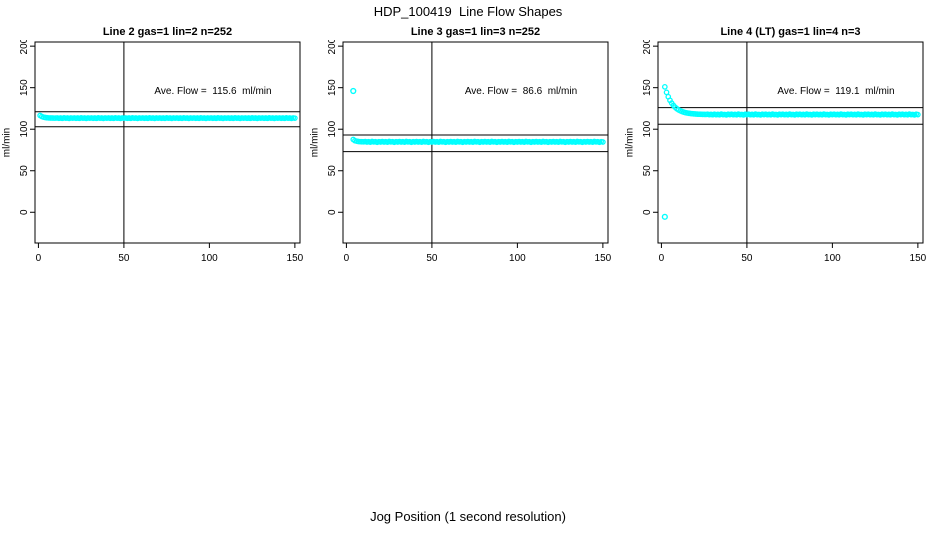  What do you see at coordinates (790, 32) in the screenshot?
I see `panel-title-line4: Line 4 (LT) gas=1 lin=4 n=3` at bounding box center [790, 32].